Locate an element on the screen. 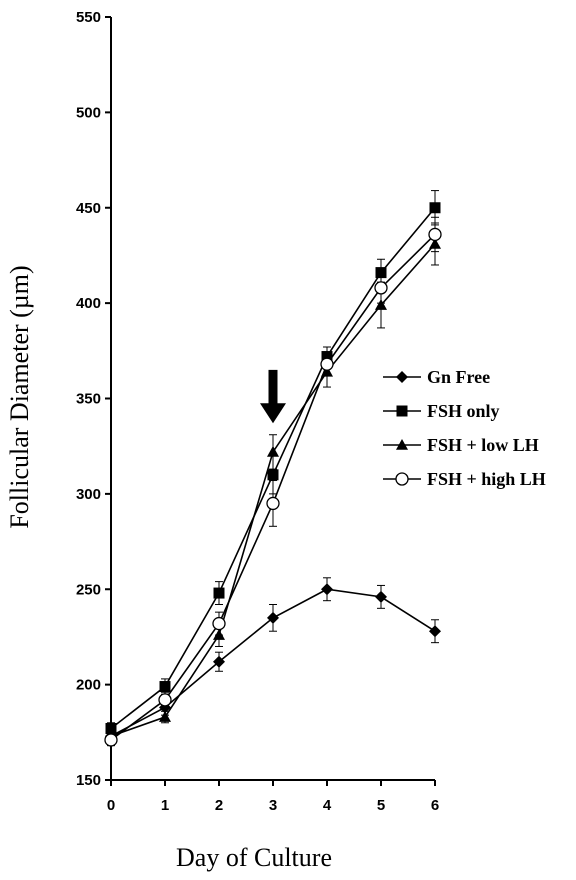 Image resolution: width=576 pixels, height=880 pixels. legend: Gn Free FSH only FSH + low LH FSH + high LH is located at coordinates (464, 428).